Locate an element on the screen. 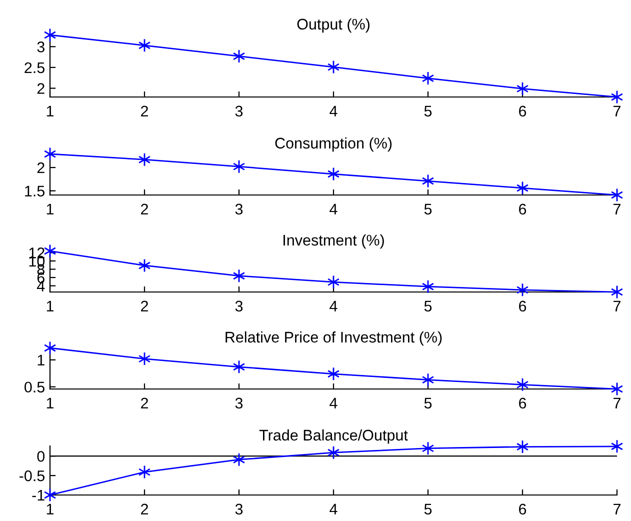  chart-title: Consumption (%) is located at coordinates (333, 144).